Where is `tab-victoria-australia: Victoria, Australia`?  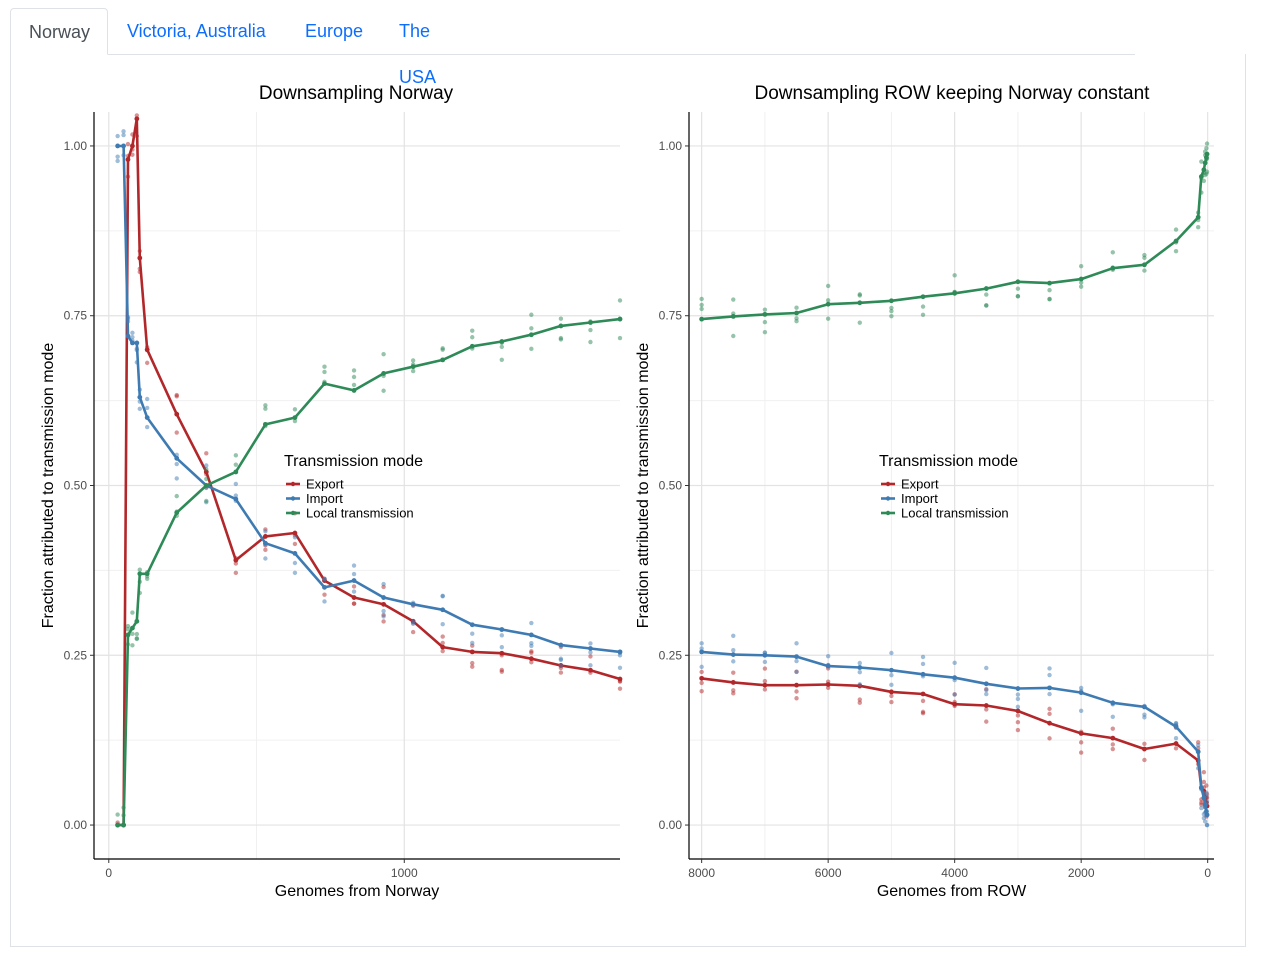
tab-victoria-australia: Victoria, Australia is located at coordinates (196, 31).